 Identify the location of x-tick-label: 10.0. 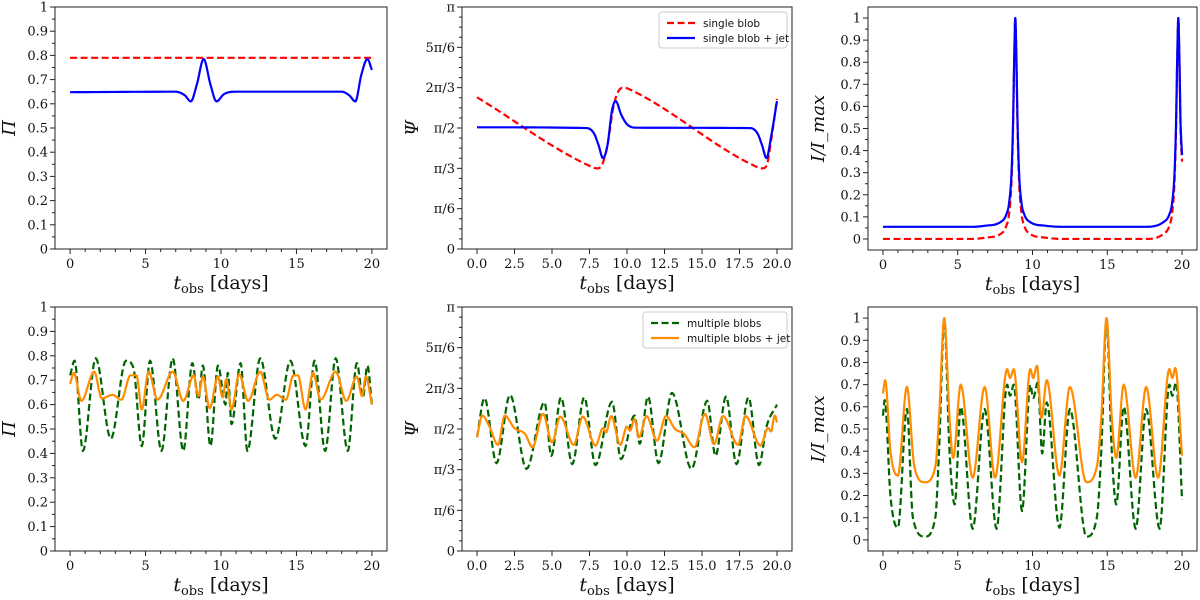
(627, 264).